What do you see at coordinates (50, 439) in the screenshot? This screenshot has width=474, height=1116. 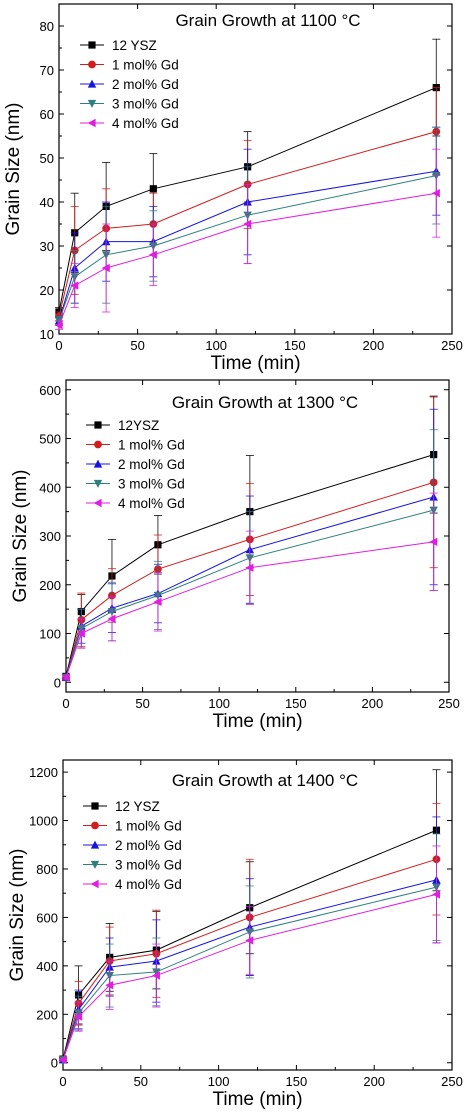 I see `y-tick-label: 500` at bounding box center [50, 439].